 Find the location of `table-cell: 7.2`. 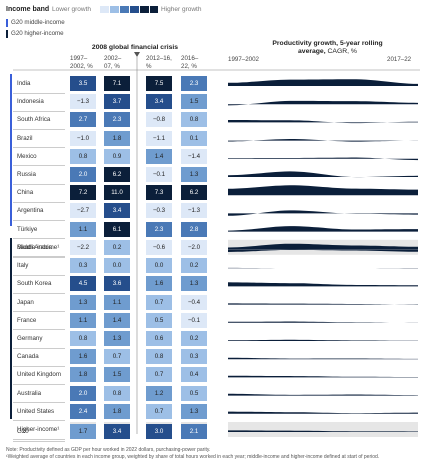

table-cell: 7.2 is located at coordinates (83, 193).